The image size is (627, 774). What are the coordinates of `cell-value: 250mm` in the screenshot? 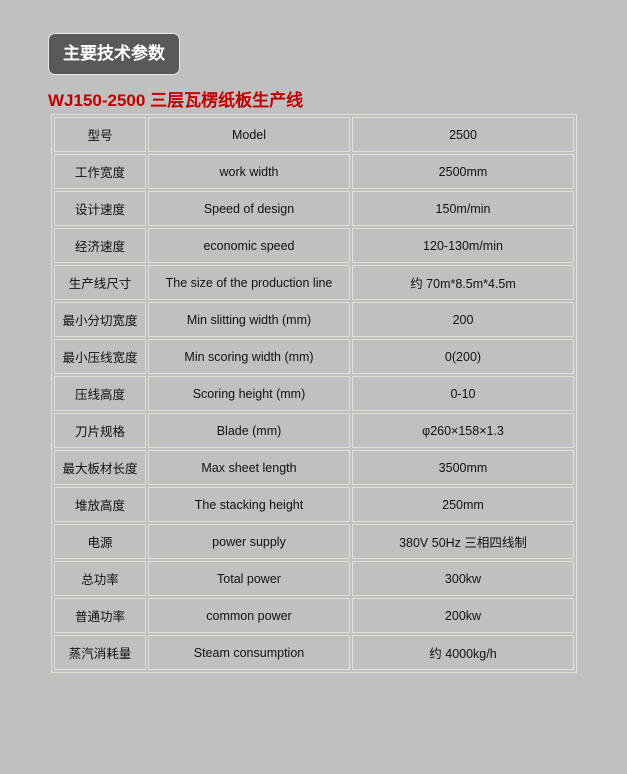 It's located at (463, 504).